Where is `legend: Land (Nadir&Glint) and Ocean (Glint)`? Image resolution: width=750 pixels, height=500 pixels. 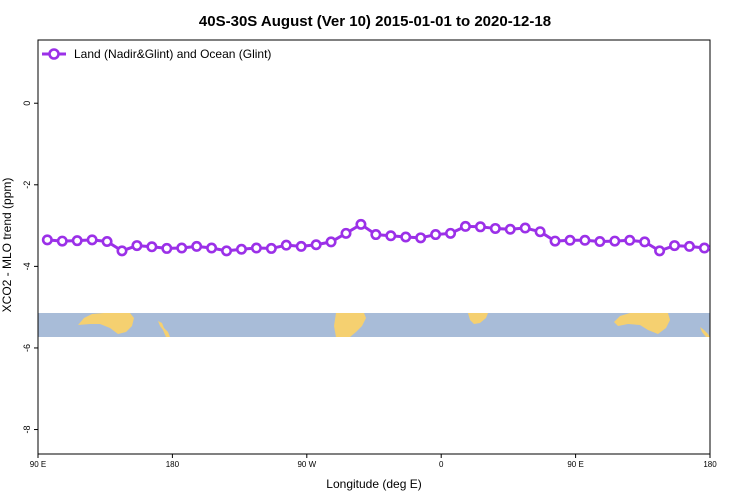 legend: Land (Nadir&Glint) and Ocean (Glint) is located at coordinates (156, 54).